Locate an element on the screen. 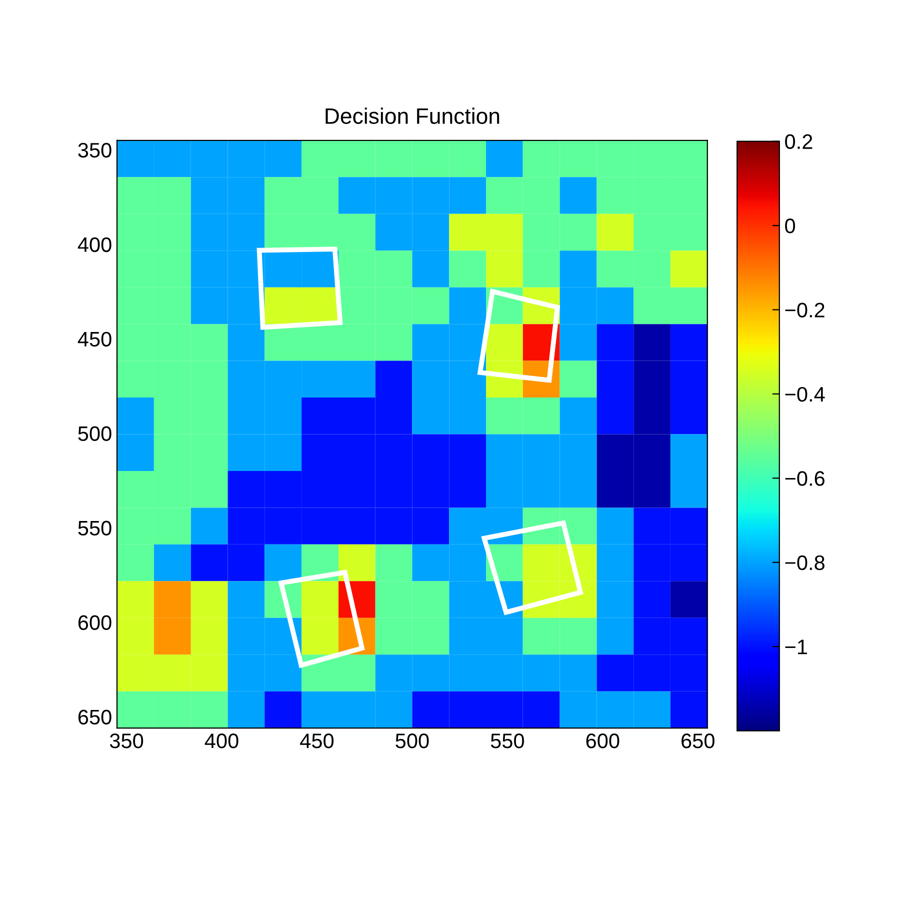  x-tick-label: 600 is located at coordinates (603, 741).